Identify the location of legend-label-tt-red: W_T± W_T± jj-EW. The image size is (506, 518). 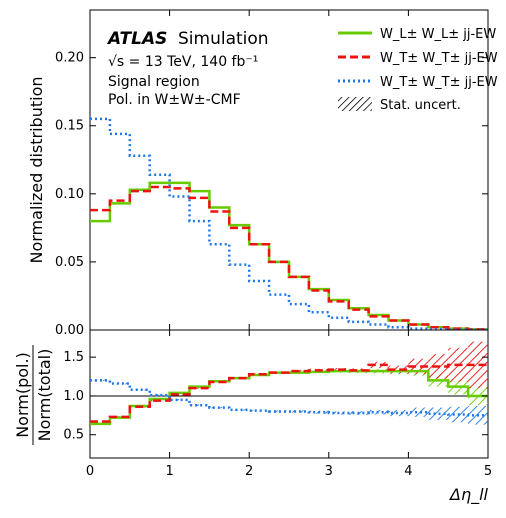
(439, 58).